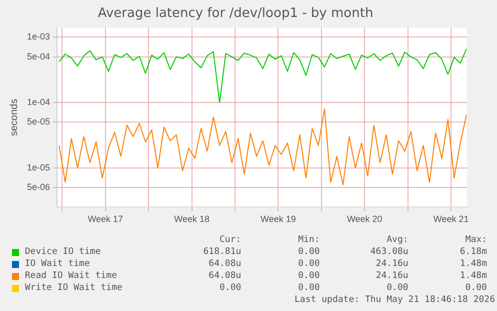 Image resolution: width=497 pixels, height=311 pixels. I want to click on x-tick-label: Week 20, so click(364, 219).